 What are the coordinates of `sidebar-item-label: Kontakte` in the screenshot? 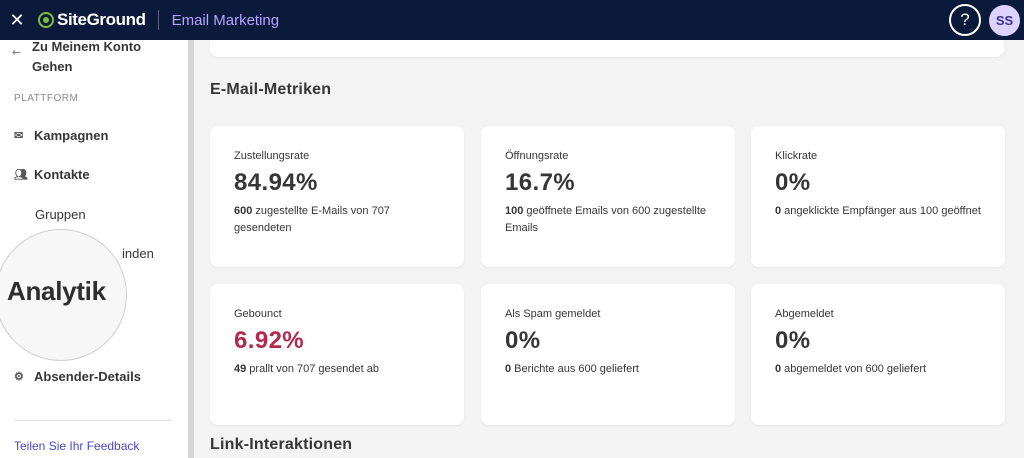 It's located at (62, 174).